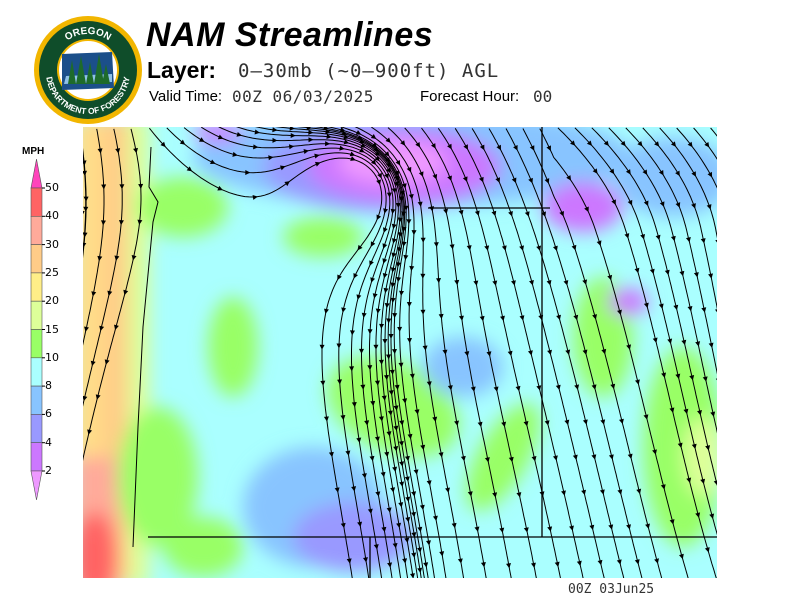 The height and width of the screenshot is (600, 800). Describe the element at coordinates (52, 272) in the screenshot. I see `legend-tick-label: 25` at that location.